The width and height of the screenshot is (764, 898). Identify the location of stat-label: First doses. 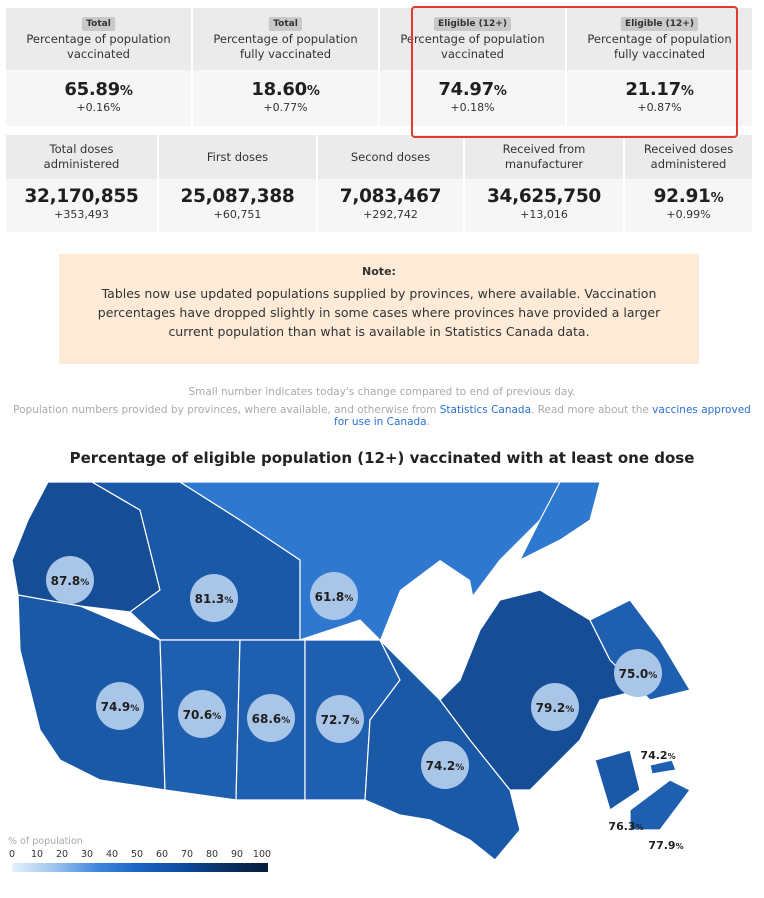
(237, 156).